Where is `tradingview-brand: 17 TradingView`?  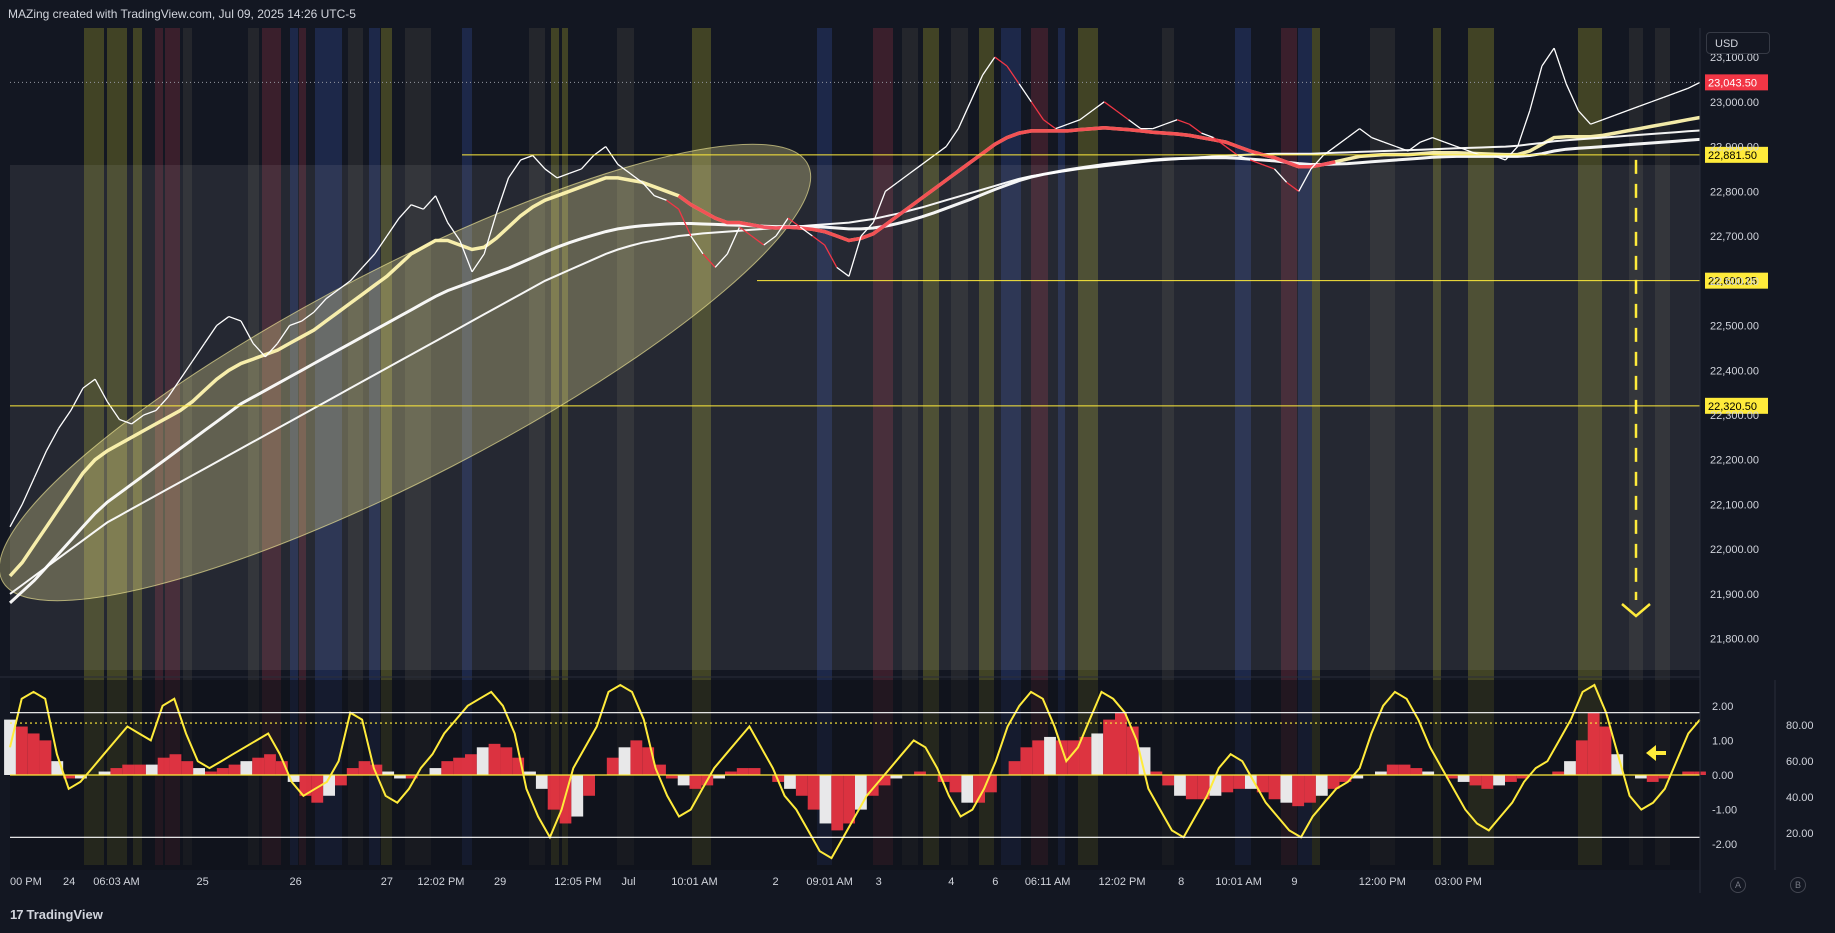 tradingview-brand: 17 TradingView is located at coordinates (56, 914).